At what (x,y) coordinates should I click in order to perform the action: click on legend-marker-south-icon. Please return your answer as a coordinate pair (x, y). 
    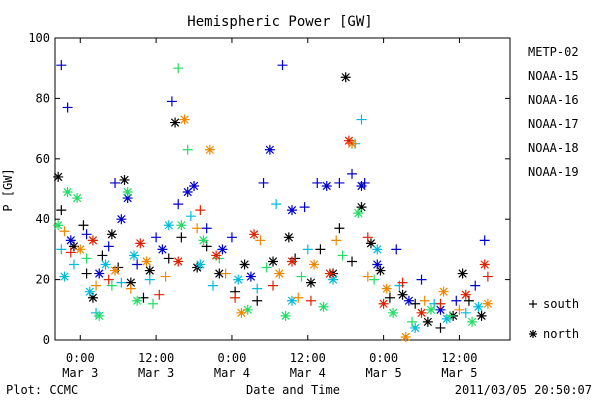
    Looking at the image, I should click on (533, 304).